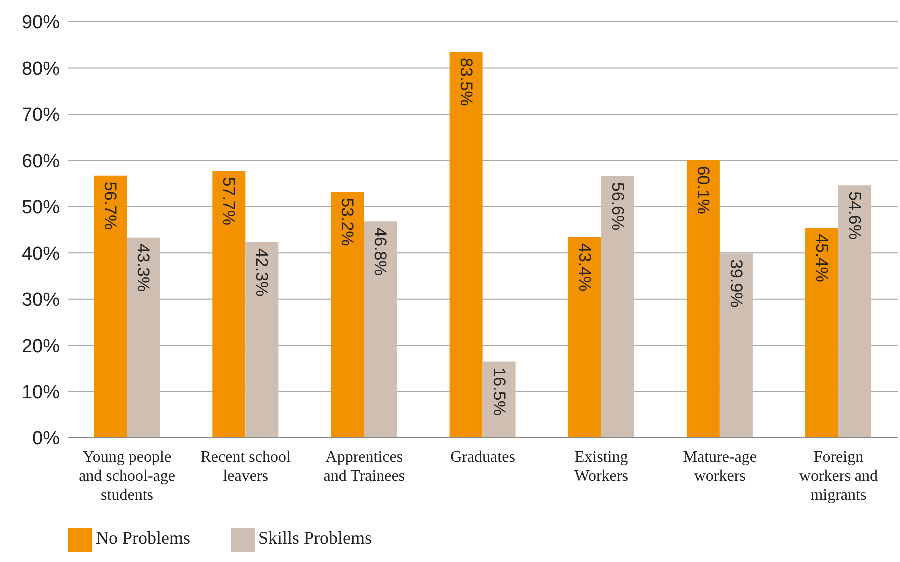  I want to click on x-tick-label: Graduates, so click(483, 457).